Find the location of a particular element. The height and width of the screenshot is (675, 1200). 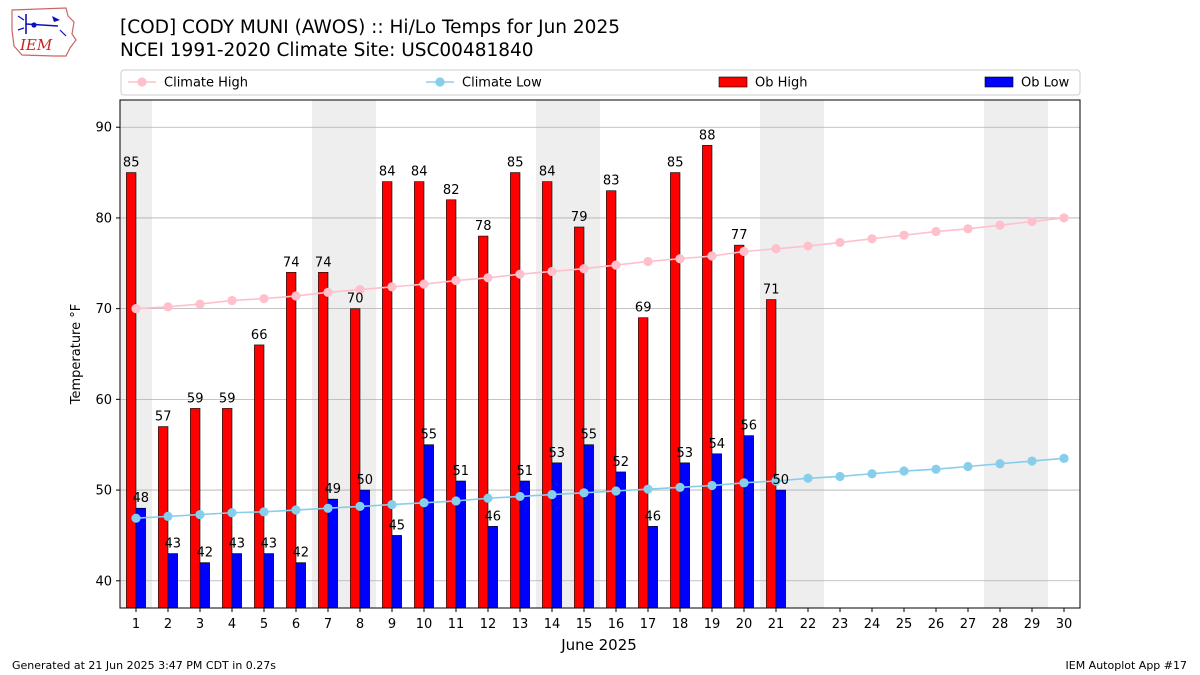

x-tick-label: 3 is located at coordinates (200, 624).